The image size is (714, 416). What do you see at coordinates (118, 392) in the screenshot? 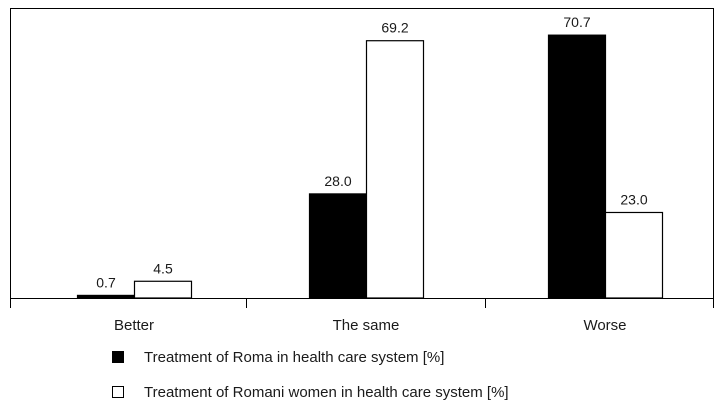
I see `legend-swatch-white` at bounding box center [118, 392].